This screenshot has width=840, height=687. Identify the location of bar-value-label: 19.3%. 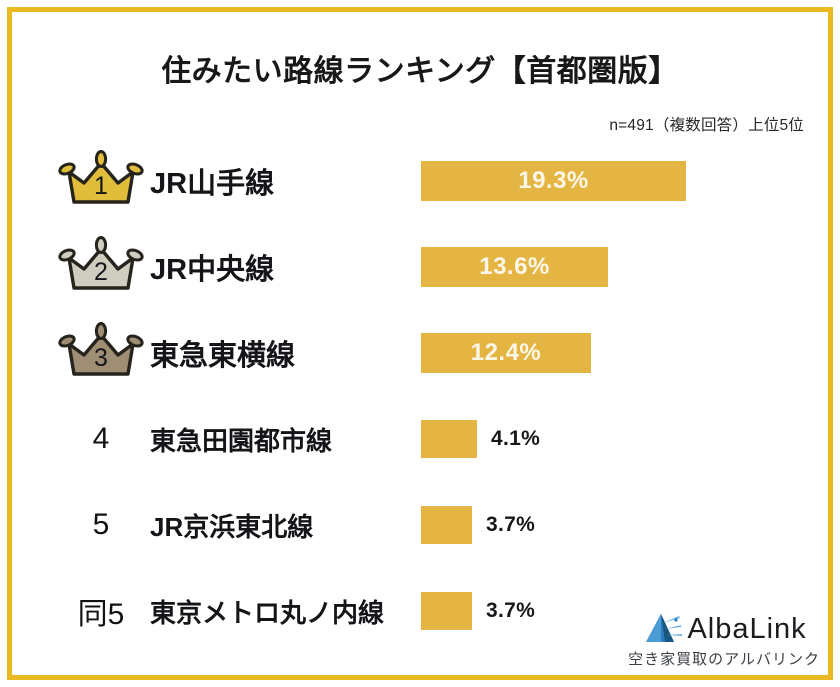
(553, 180).